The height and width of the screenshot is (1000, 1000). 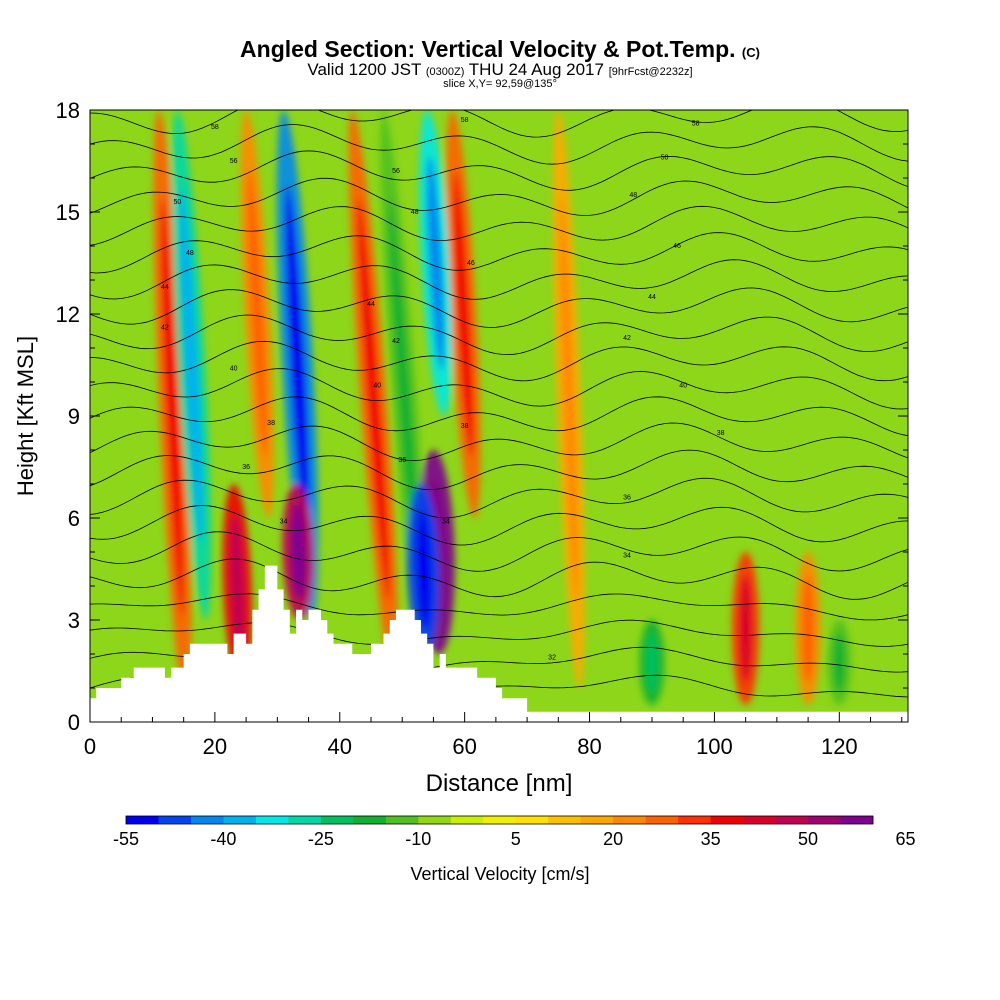 I want to click on terrain, so click(x=499, y=643).